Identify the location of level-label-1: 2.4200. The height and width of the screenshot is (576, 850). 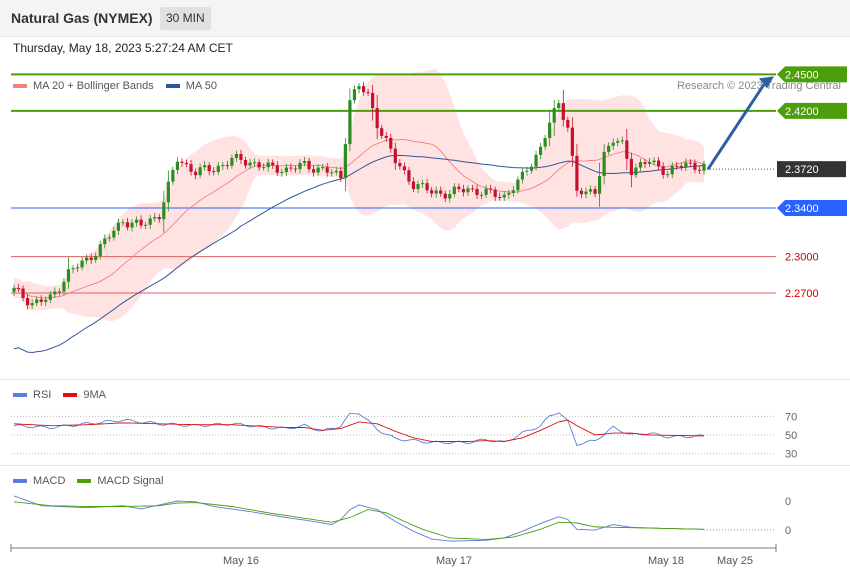
(802, 112).